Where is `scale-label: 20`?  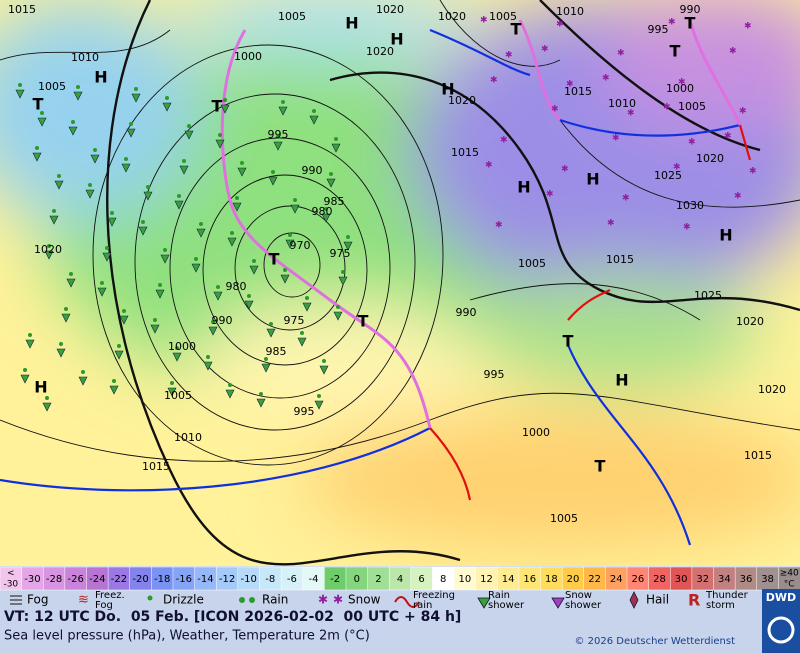
scale-label: 20 is located at coordinates (573, 579).